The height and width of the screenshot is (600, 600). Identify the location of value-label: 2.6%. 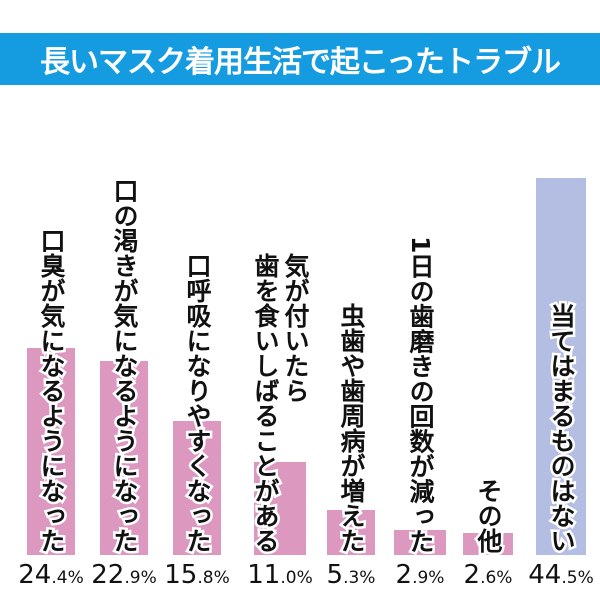
(488, 575).